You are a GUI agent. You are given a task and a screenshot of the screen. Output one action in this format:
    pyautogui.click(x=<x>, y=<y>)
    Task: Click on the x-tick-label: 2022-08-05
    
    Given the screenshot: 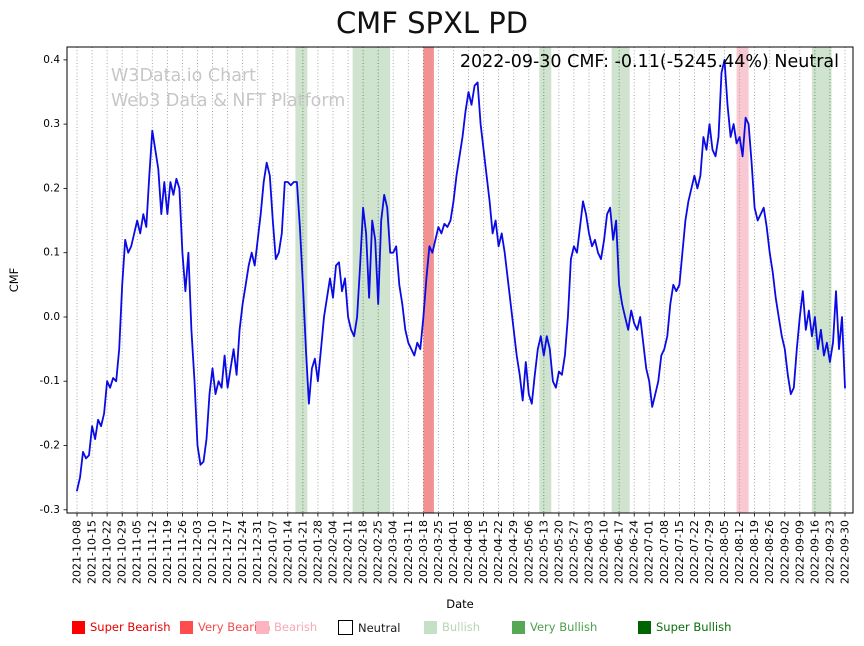 What is the action you would take?
    pyautogui.click(x=724, y=552)
    